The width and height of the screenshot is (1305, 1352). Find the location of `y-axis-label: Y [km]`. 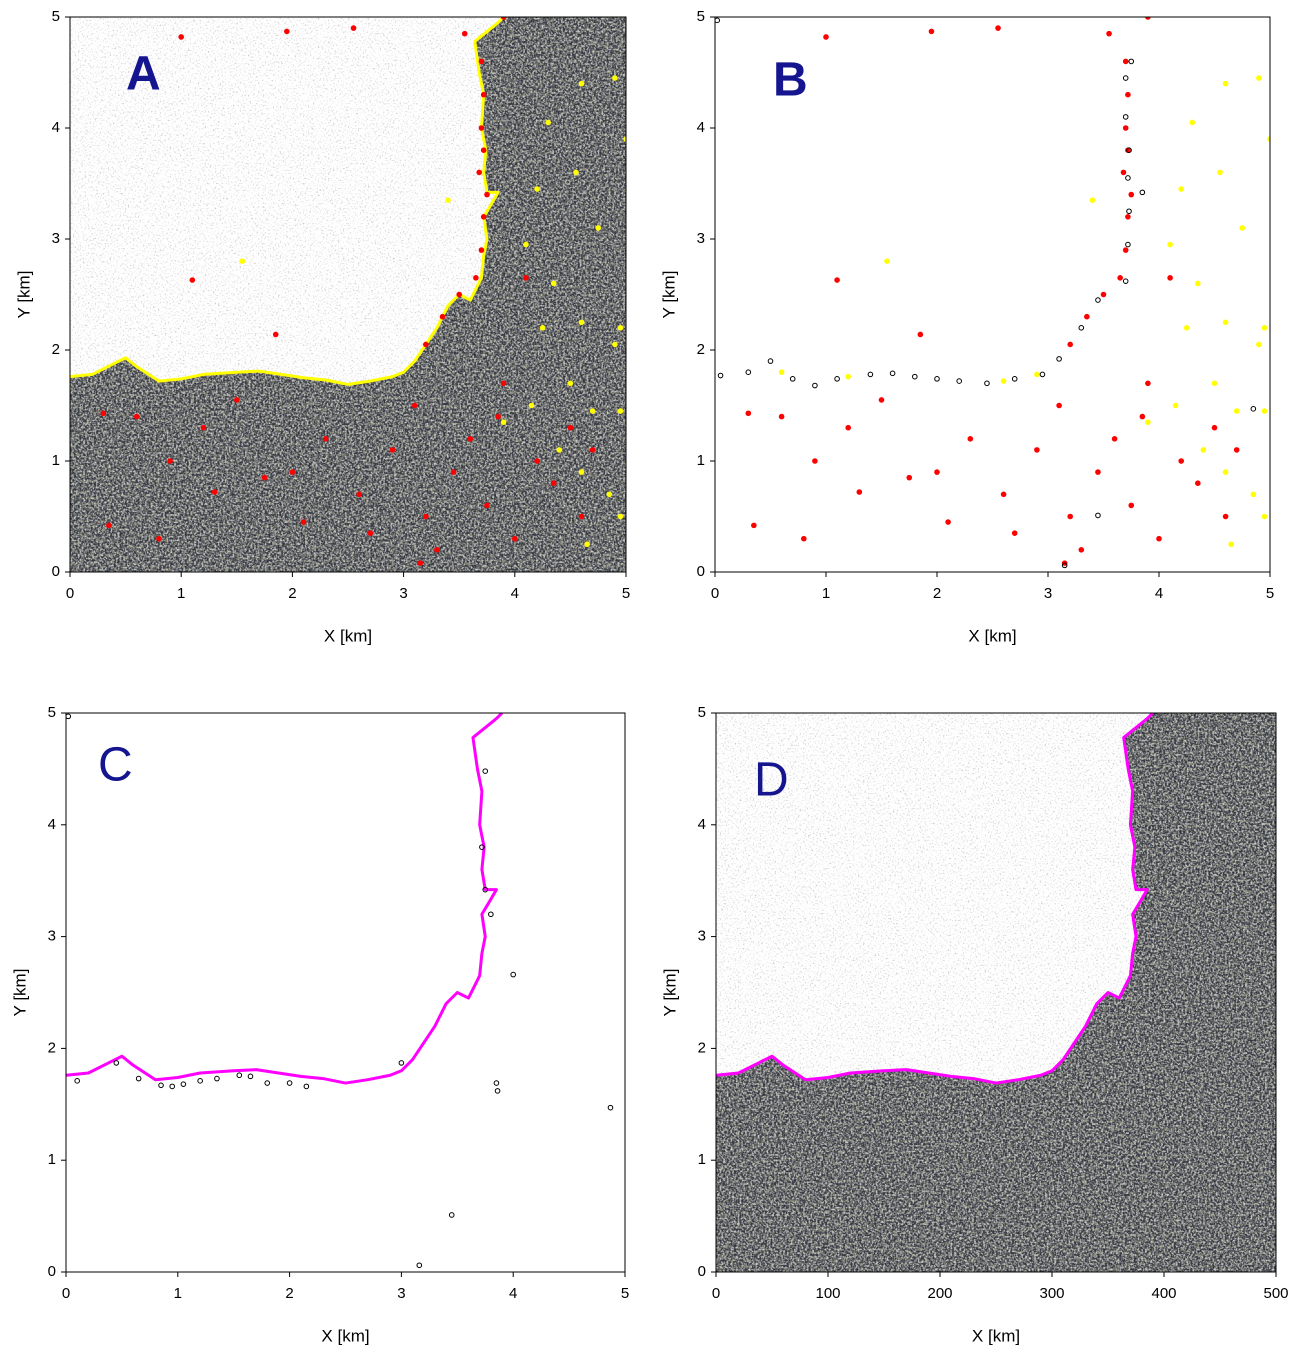

y-axis-label: Y [km] is located at coordinates (19, 993).